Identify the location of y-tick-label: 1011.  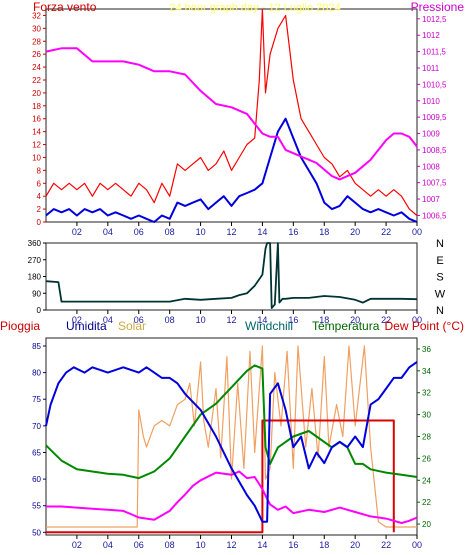
(431, 68).